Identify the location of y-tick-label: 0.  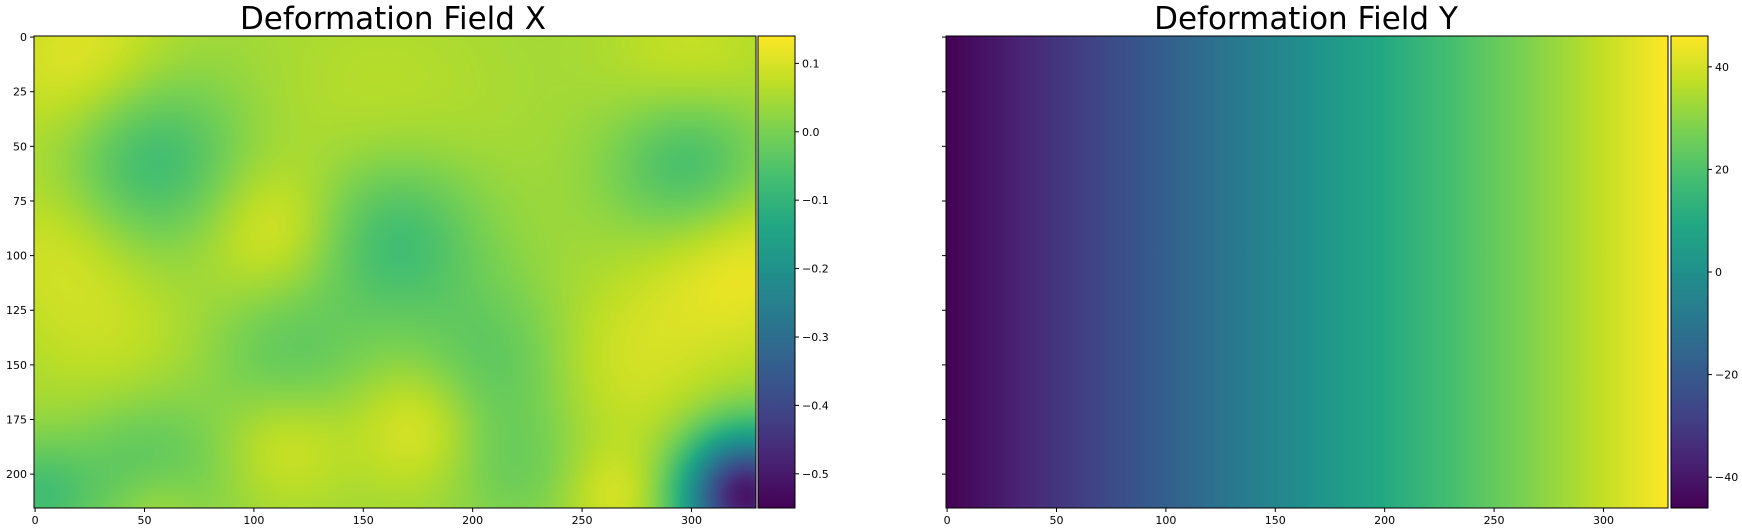
(23, 37).